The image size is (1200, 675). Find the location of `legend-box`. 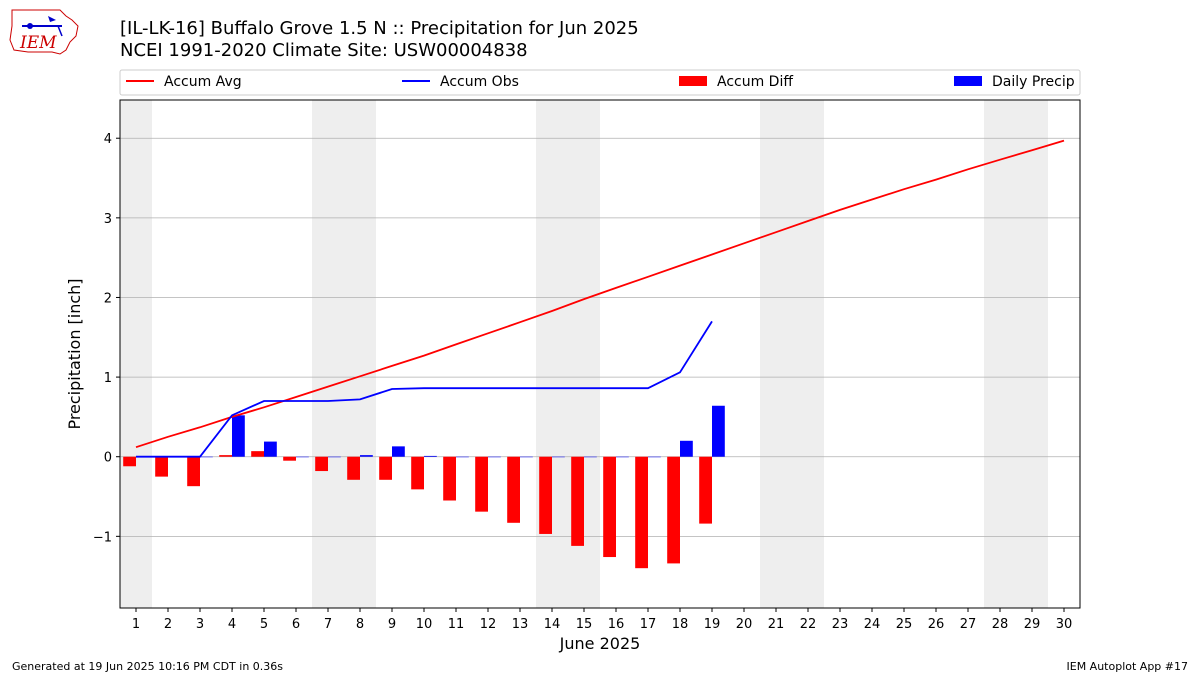

legend-box is located at coordinates (600, 82).